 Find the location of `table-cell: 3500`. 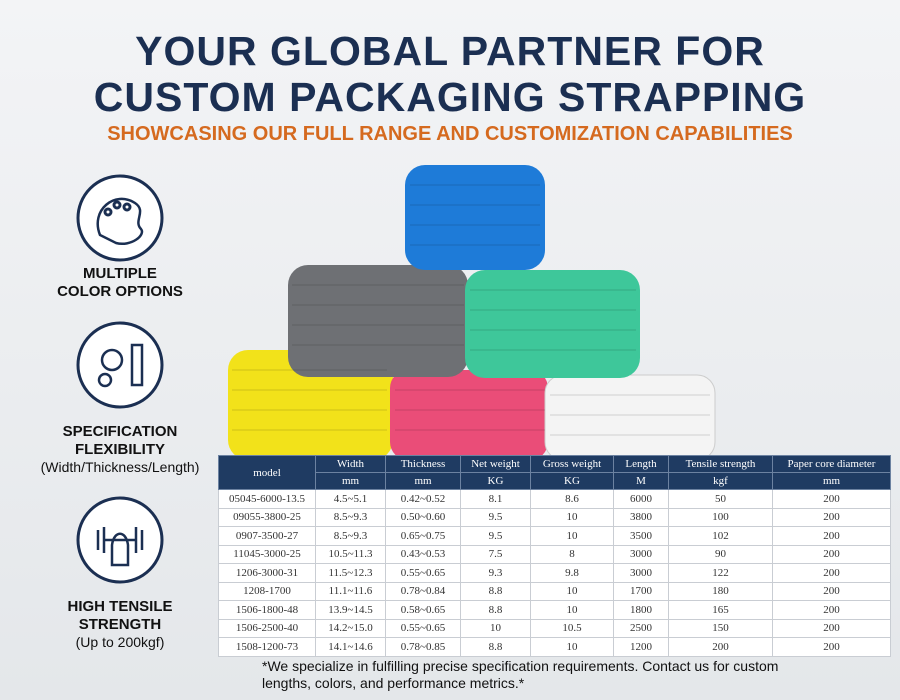

table-cell: 3500 is located at coordinates (641, 536).